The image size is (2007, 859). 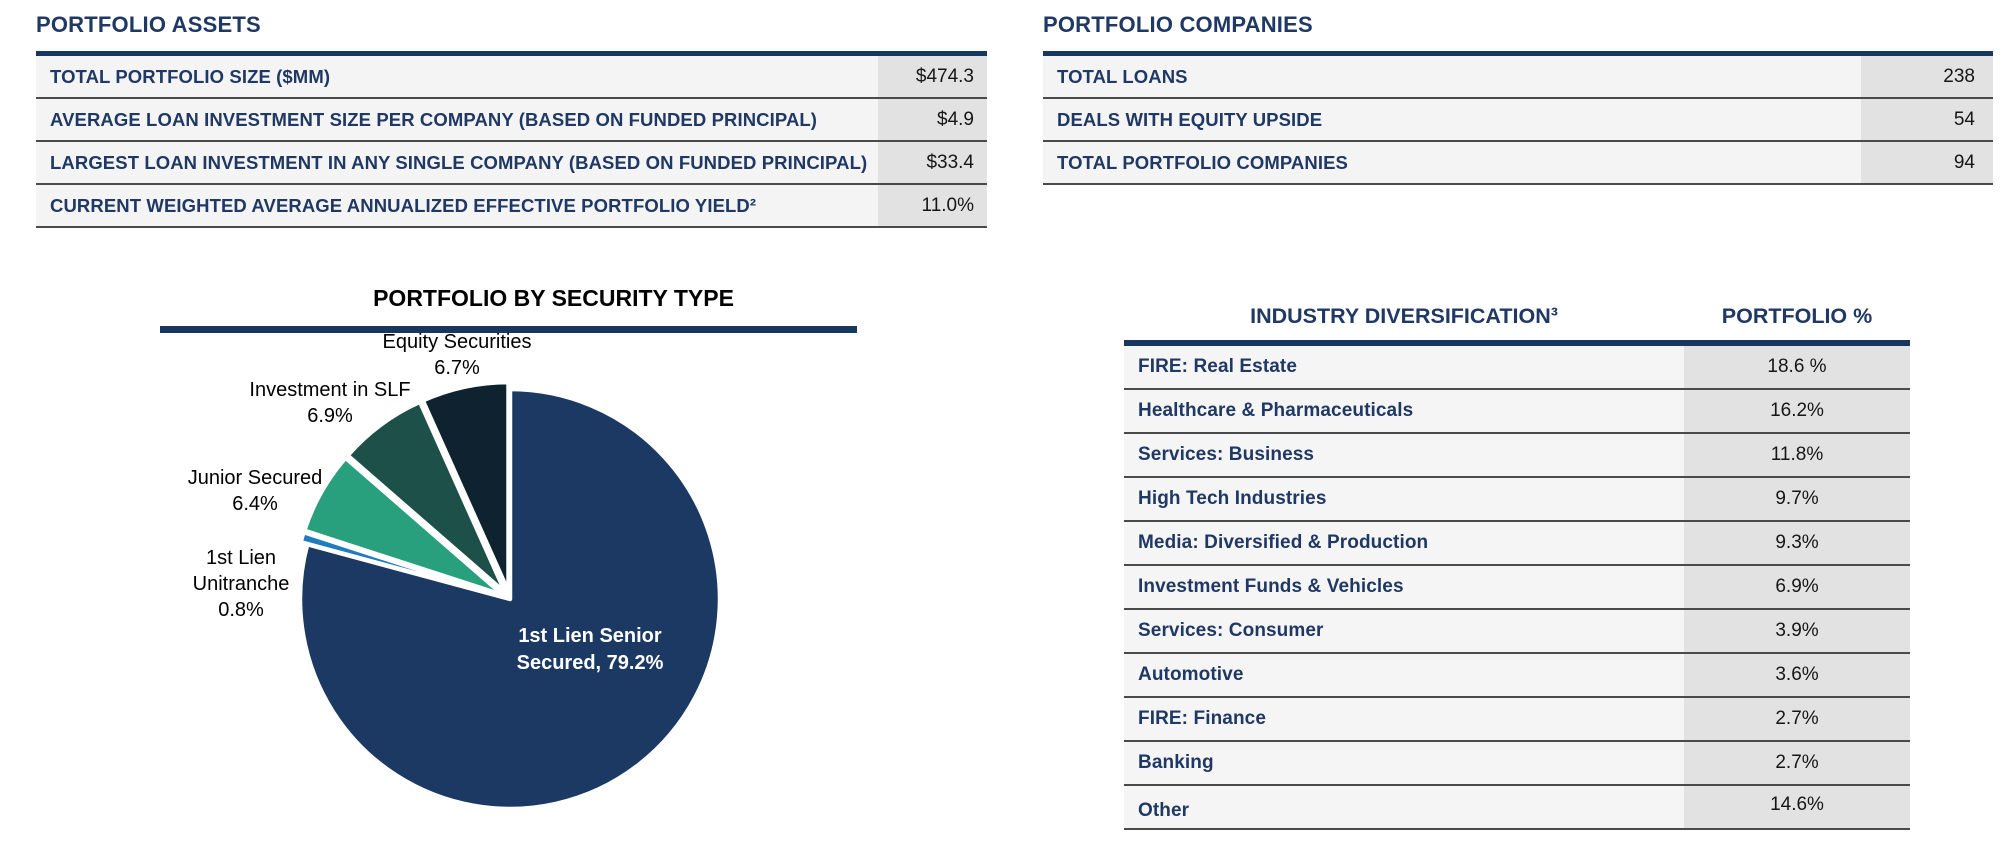 What do you see at coordinates (1797, 499) in the screenshot?
I see `row-value: 9.7%` at bounding box center [1797, 499].